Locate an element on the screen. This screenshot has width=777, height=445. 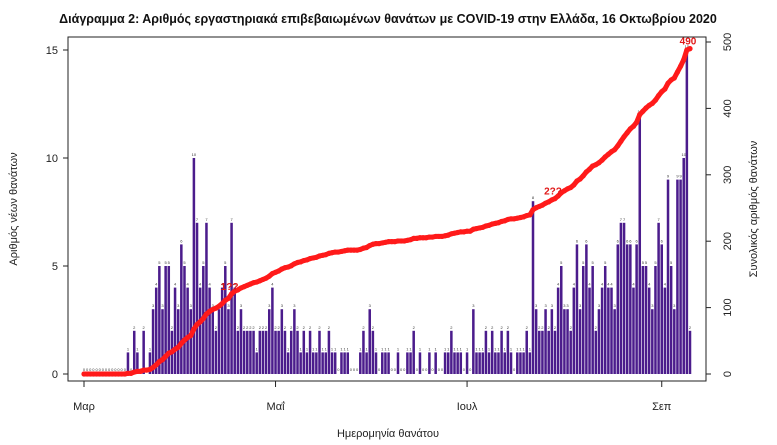
y-axis-right: 0 100 200 300 400 500 is located at coordinates (720, 205).